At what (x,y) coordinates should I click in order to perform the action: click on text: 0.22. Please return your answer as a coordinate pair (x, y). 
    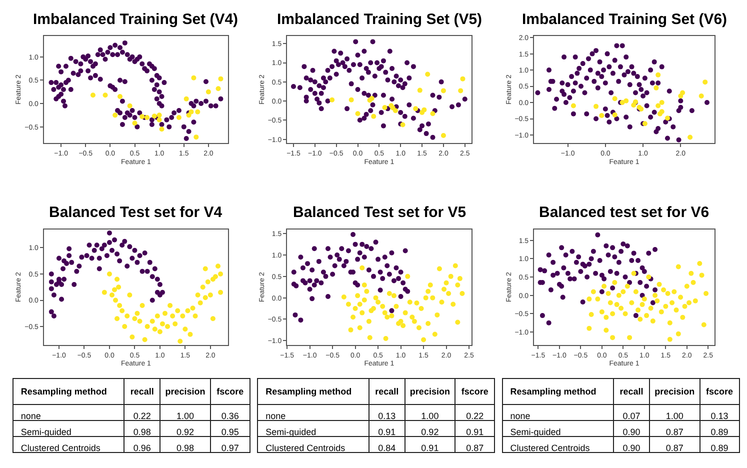
    Looking at the image, I should click on (142, 416).